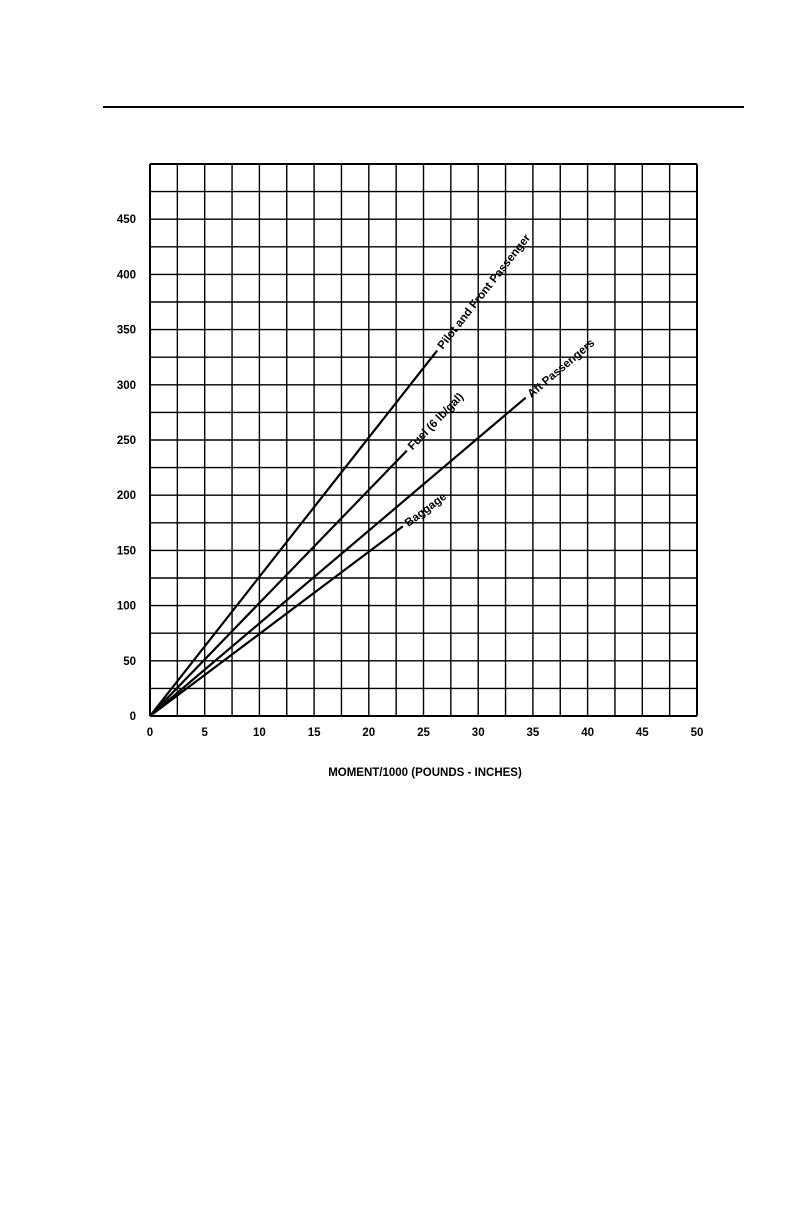 The width and height of the screenshot is (792, 1224). I want to click on x-axis-ticks: 0 5 10 15 20 25 30 35 40 45 50, so click(425, 733).